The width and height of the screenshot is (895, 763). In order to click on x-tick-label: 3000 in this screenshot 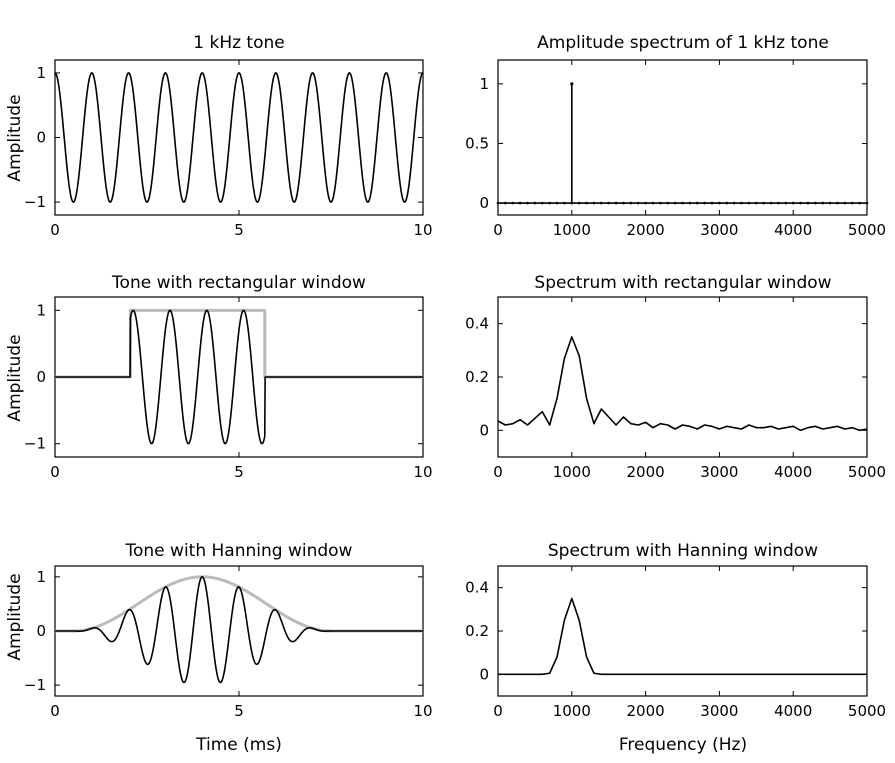, I will do `click(719, 230)`.